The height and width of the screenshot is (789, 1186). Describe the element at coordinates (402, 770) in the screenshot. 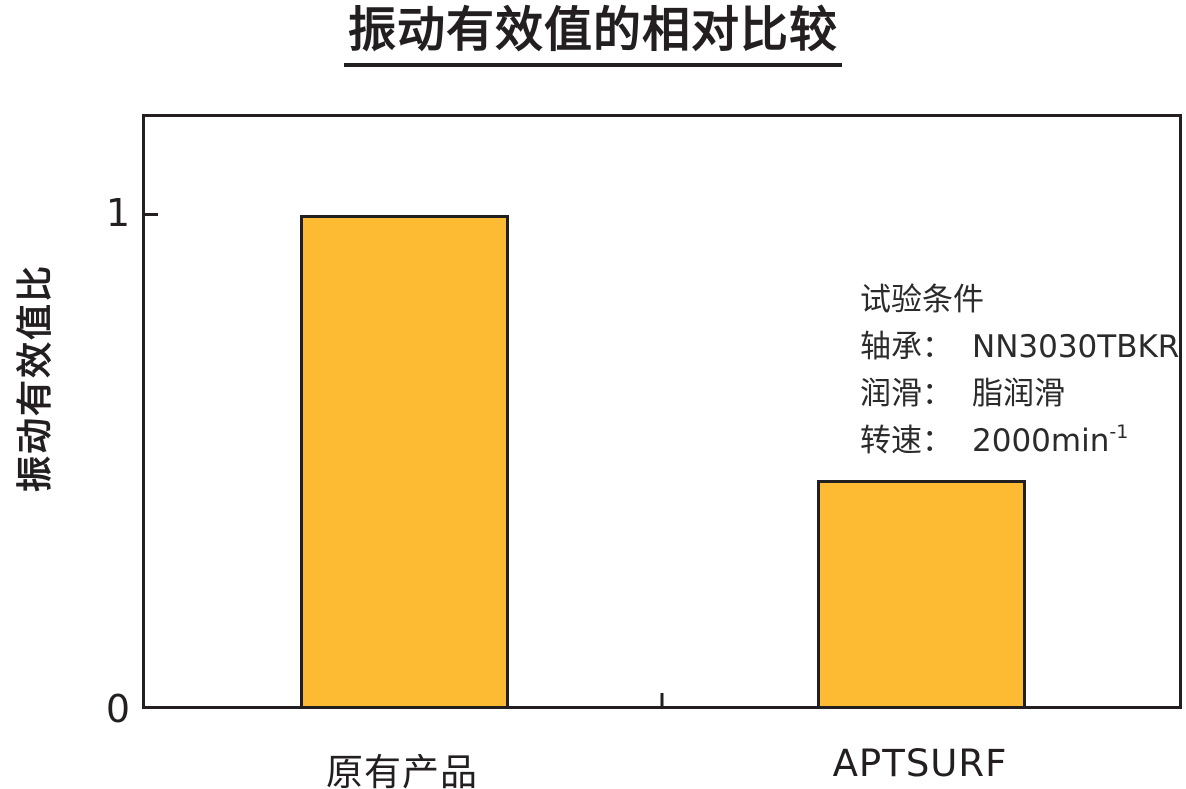

I see `x-category-label-original-product: 原有产品` at that location.